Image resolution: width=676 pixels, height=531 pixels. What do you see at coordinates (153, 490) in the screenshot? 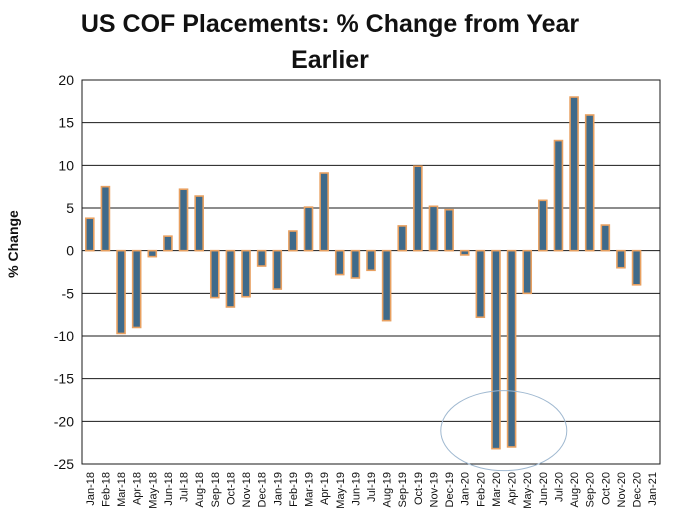
I see `x-tick-label: May-18` at bounding box center [153, 490].